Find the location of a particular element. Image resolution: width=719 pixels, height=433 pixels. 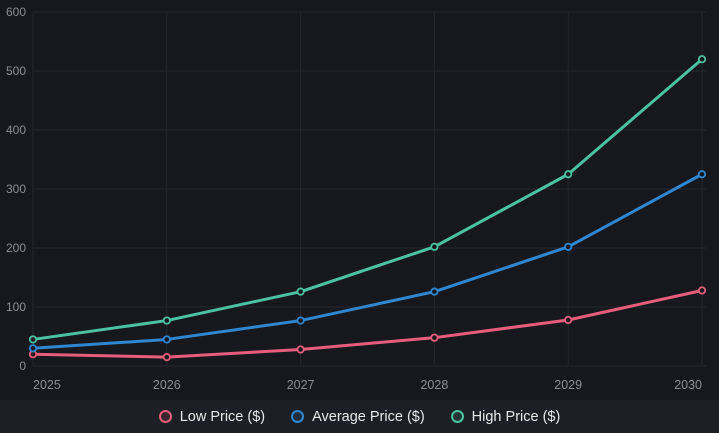

y-axis-tick-label: 100 is located at coordinates (16, 307).